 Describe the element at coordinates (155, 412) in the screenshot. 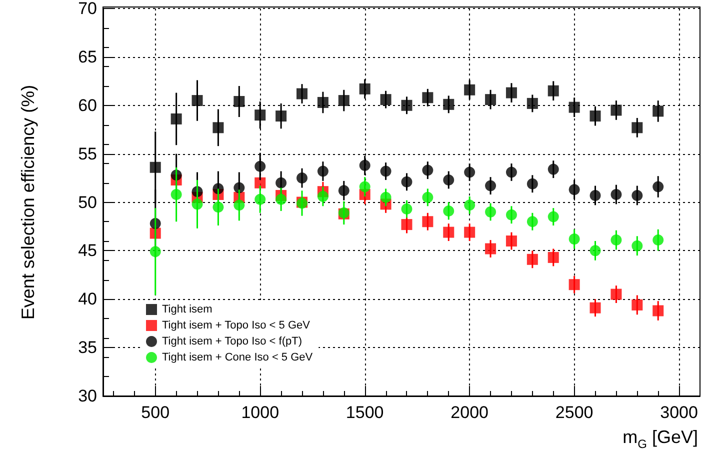

I see `x-tick-label: 500` at that location.